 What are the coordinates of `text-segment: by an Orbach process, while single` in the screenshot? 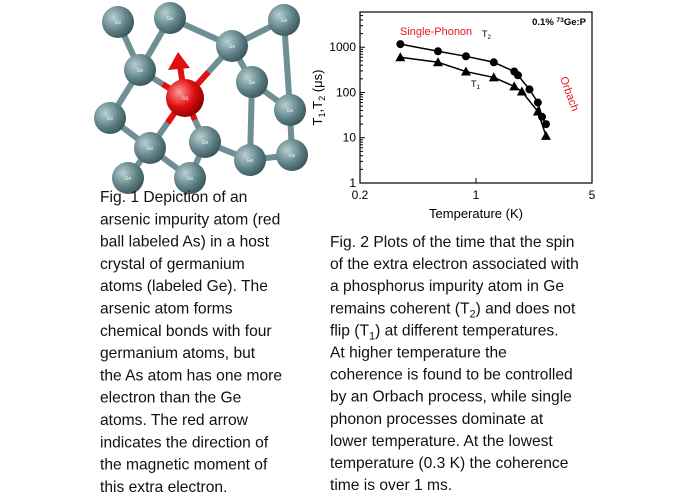 It's located at (451, 397).